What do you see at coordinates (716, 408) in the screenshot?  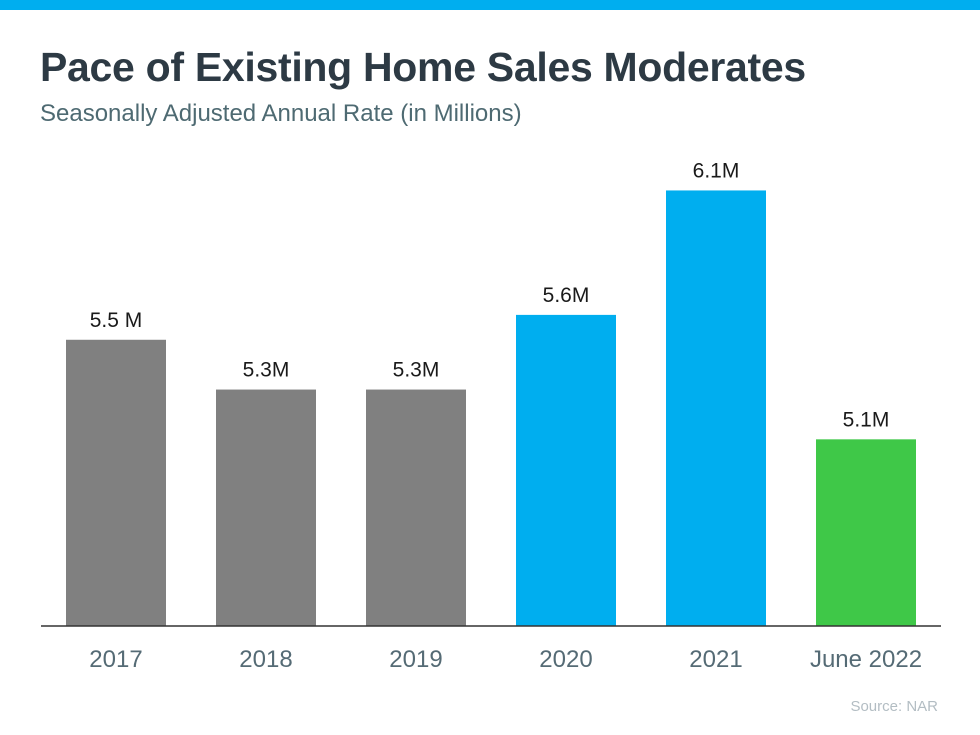 I see `bar-2021` at bounding box center [716, 408].